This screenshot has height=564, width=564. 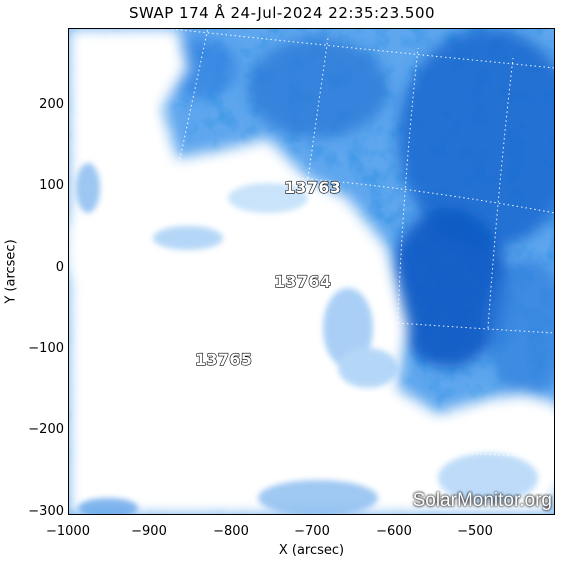 What do you see at coordinates (475, 531) in the screenshot?
I see `x-tick-label: −500` at bounding box center [475, 531].